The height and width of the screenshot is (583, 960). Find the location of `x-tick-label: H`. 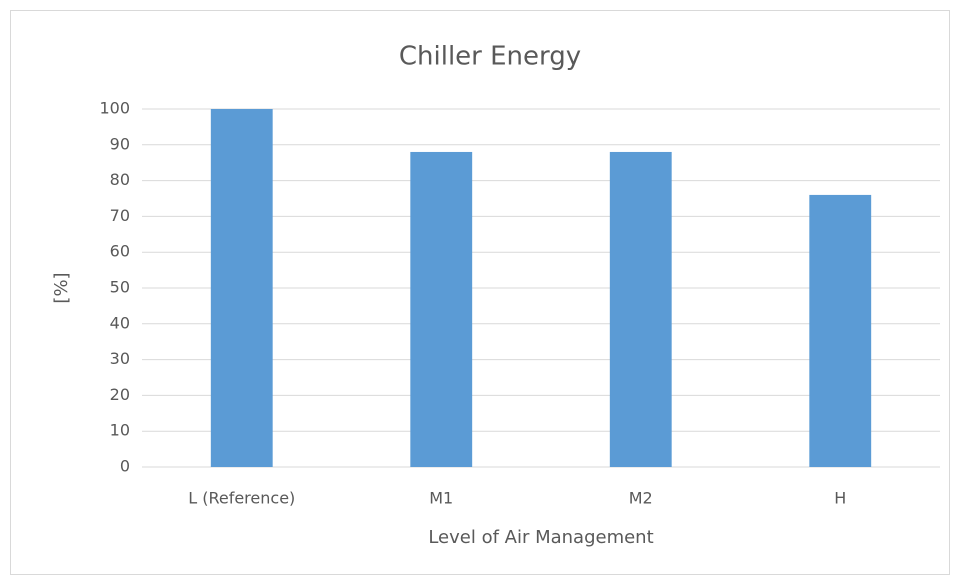

x-tick-label: H is located at coordinates (840, 498).